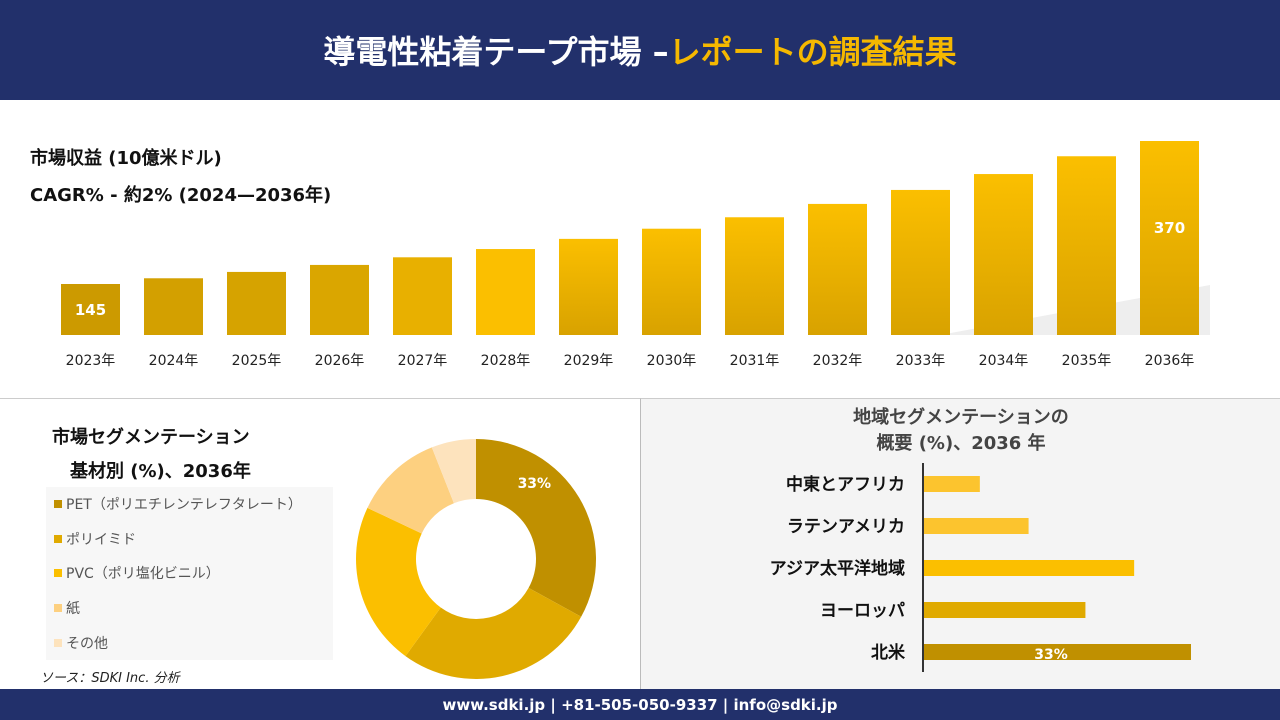 The height and width of the screenshot is (720, 1280). I want to click on page-title-accent: レポートの調査結果, so click(812, 52).